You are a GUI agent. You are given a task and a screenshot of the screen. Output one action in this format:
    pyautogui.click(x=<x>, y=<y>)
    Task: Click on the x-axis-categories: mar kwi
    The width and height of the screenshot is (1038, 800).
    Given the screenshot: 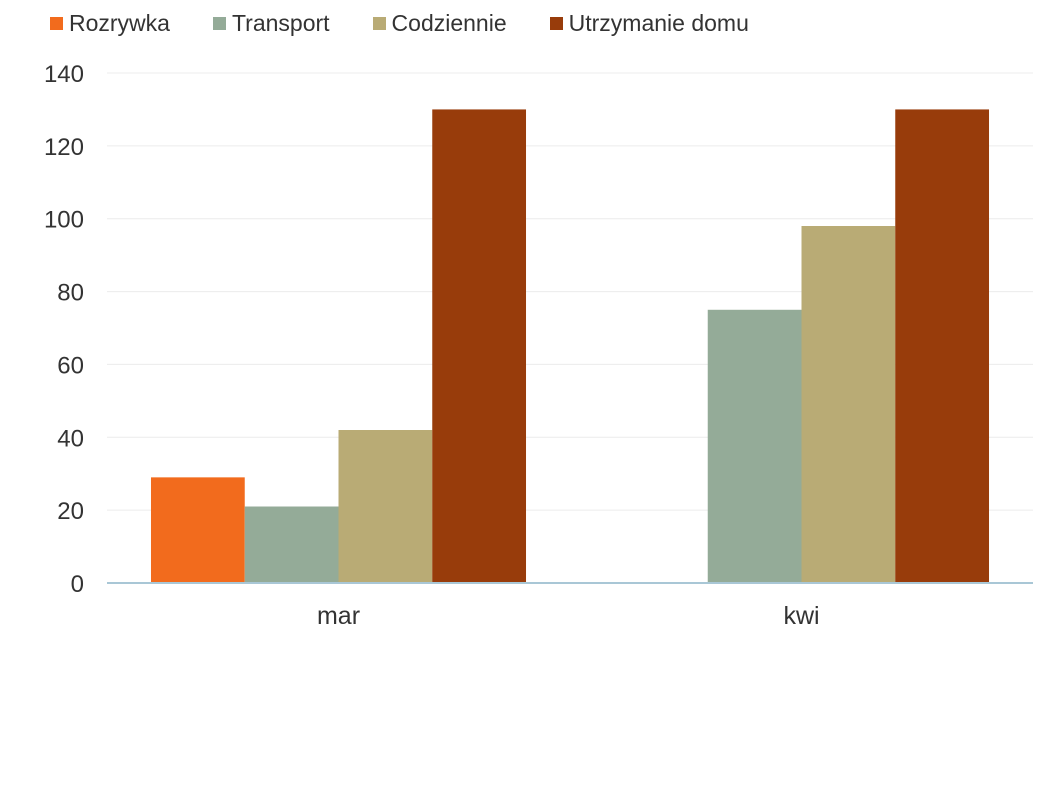 What is the action you would take?
    pyautogui.click(x=568, y=616)
    